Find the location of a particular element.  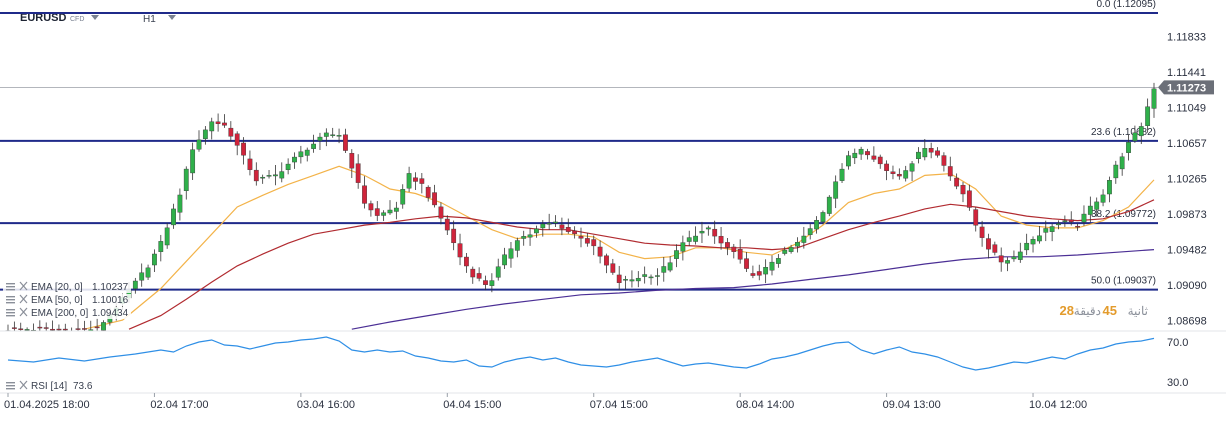

indicator-legend-bg is located at coordinates (67, 313).